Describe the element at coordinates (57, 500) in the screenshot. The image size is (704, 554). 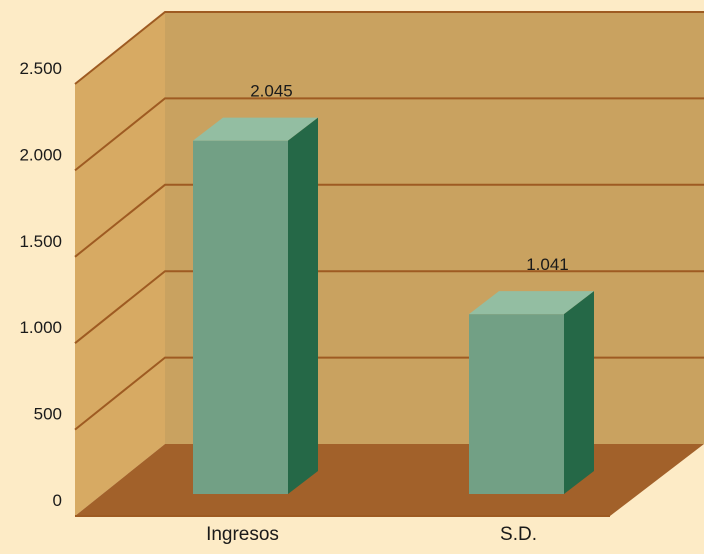
I see `y-tick-label: 0` at that location.